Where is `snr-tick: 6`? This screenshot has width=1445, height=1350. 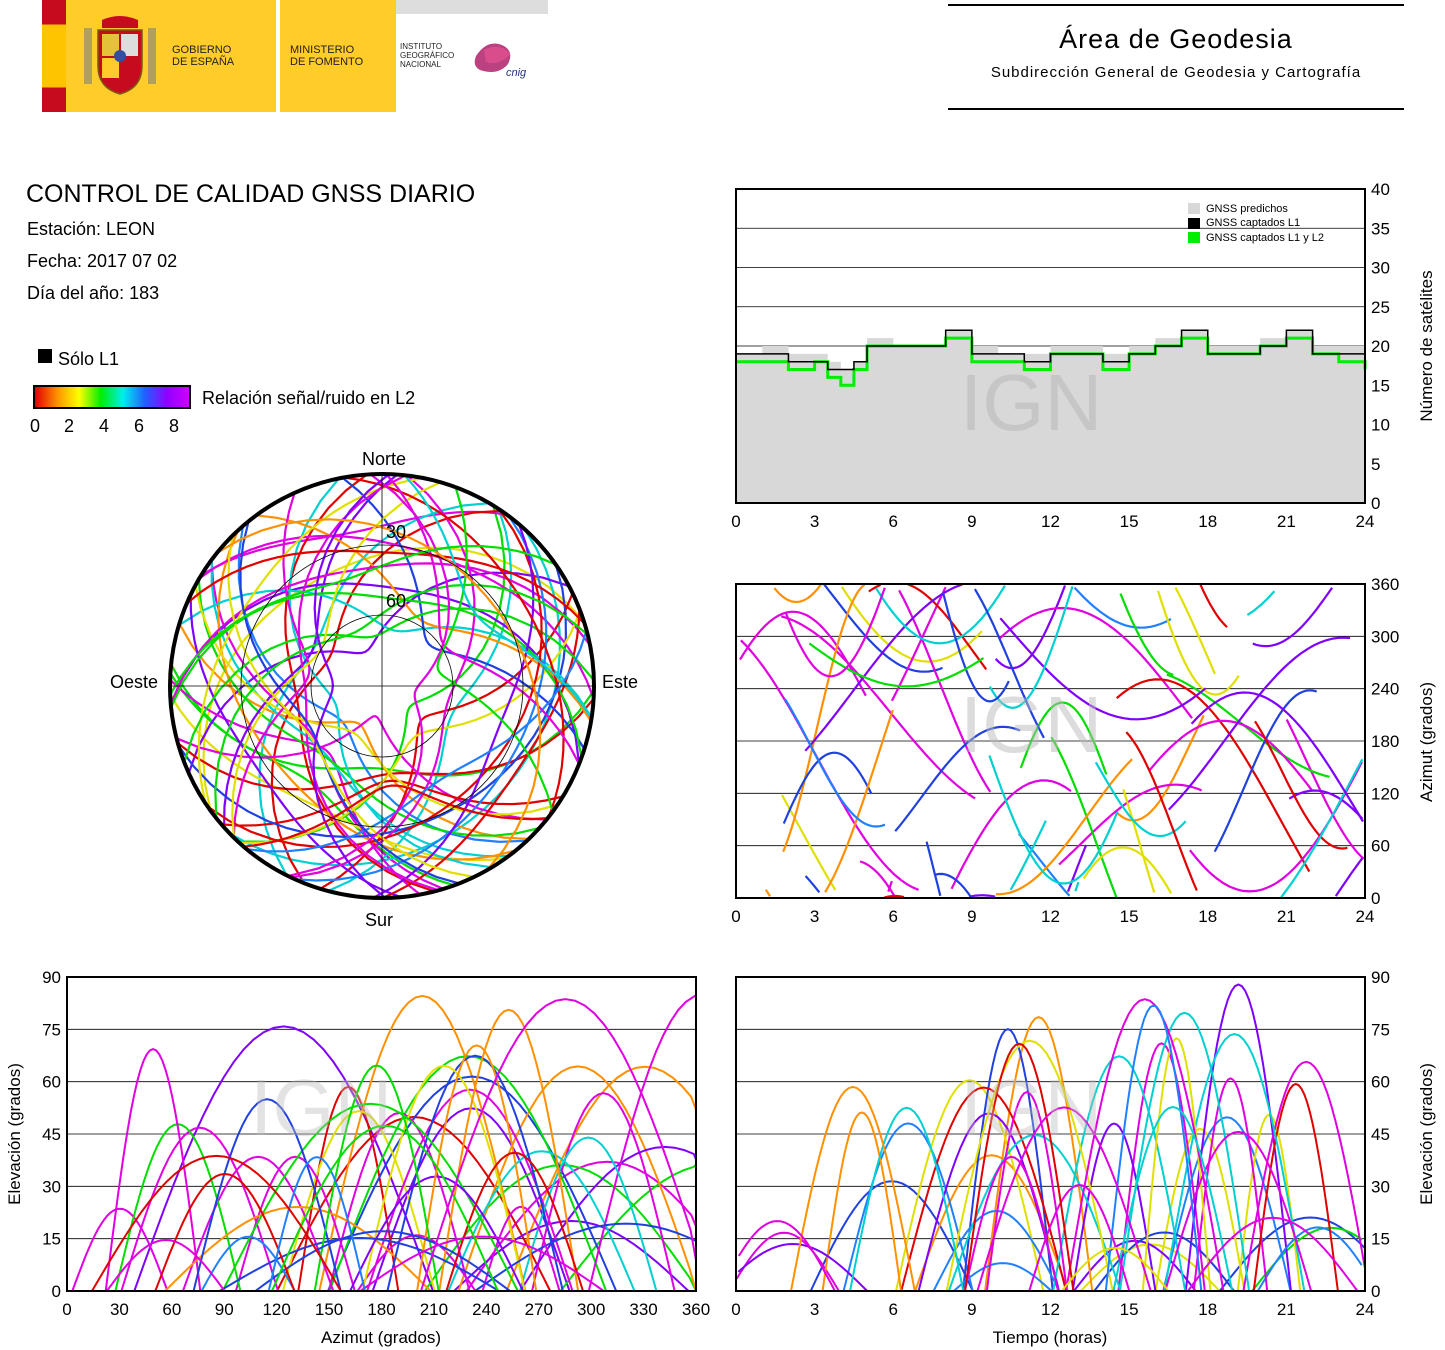
snr-tick: 6 is located at coordinates (139, 426).